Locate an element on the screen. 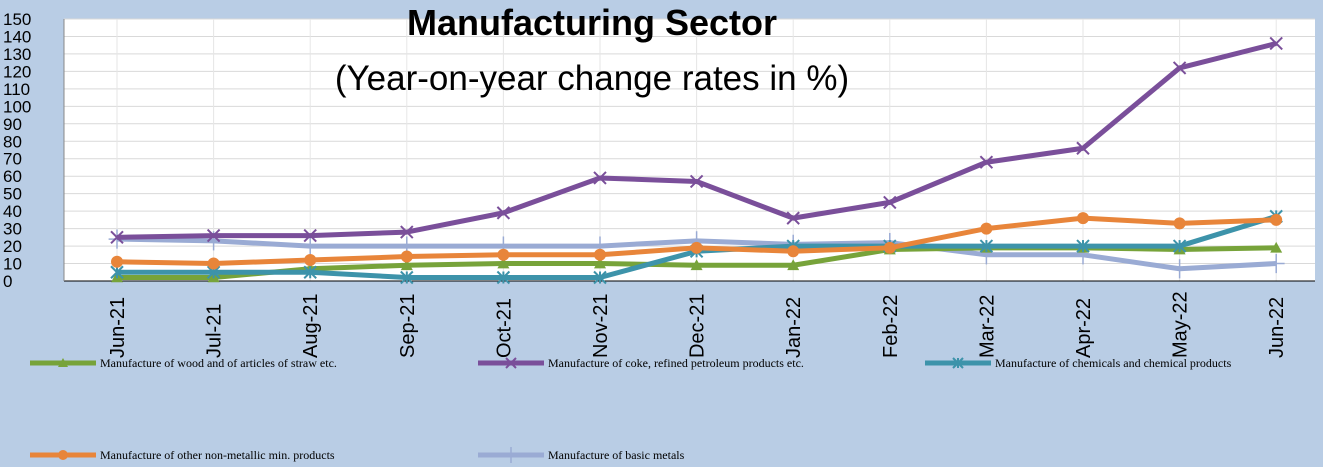 This screenshot has width=1323, height=467. y-tick-label: 140 is located at coordinates (17, 36).